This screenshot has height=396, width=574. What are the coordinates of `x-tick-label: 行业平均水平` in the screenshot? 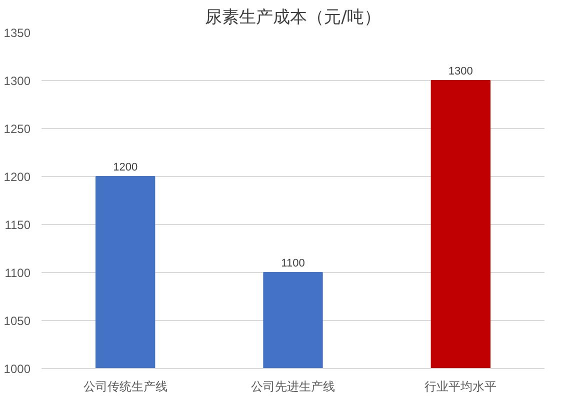 It's located at (460, 387).